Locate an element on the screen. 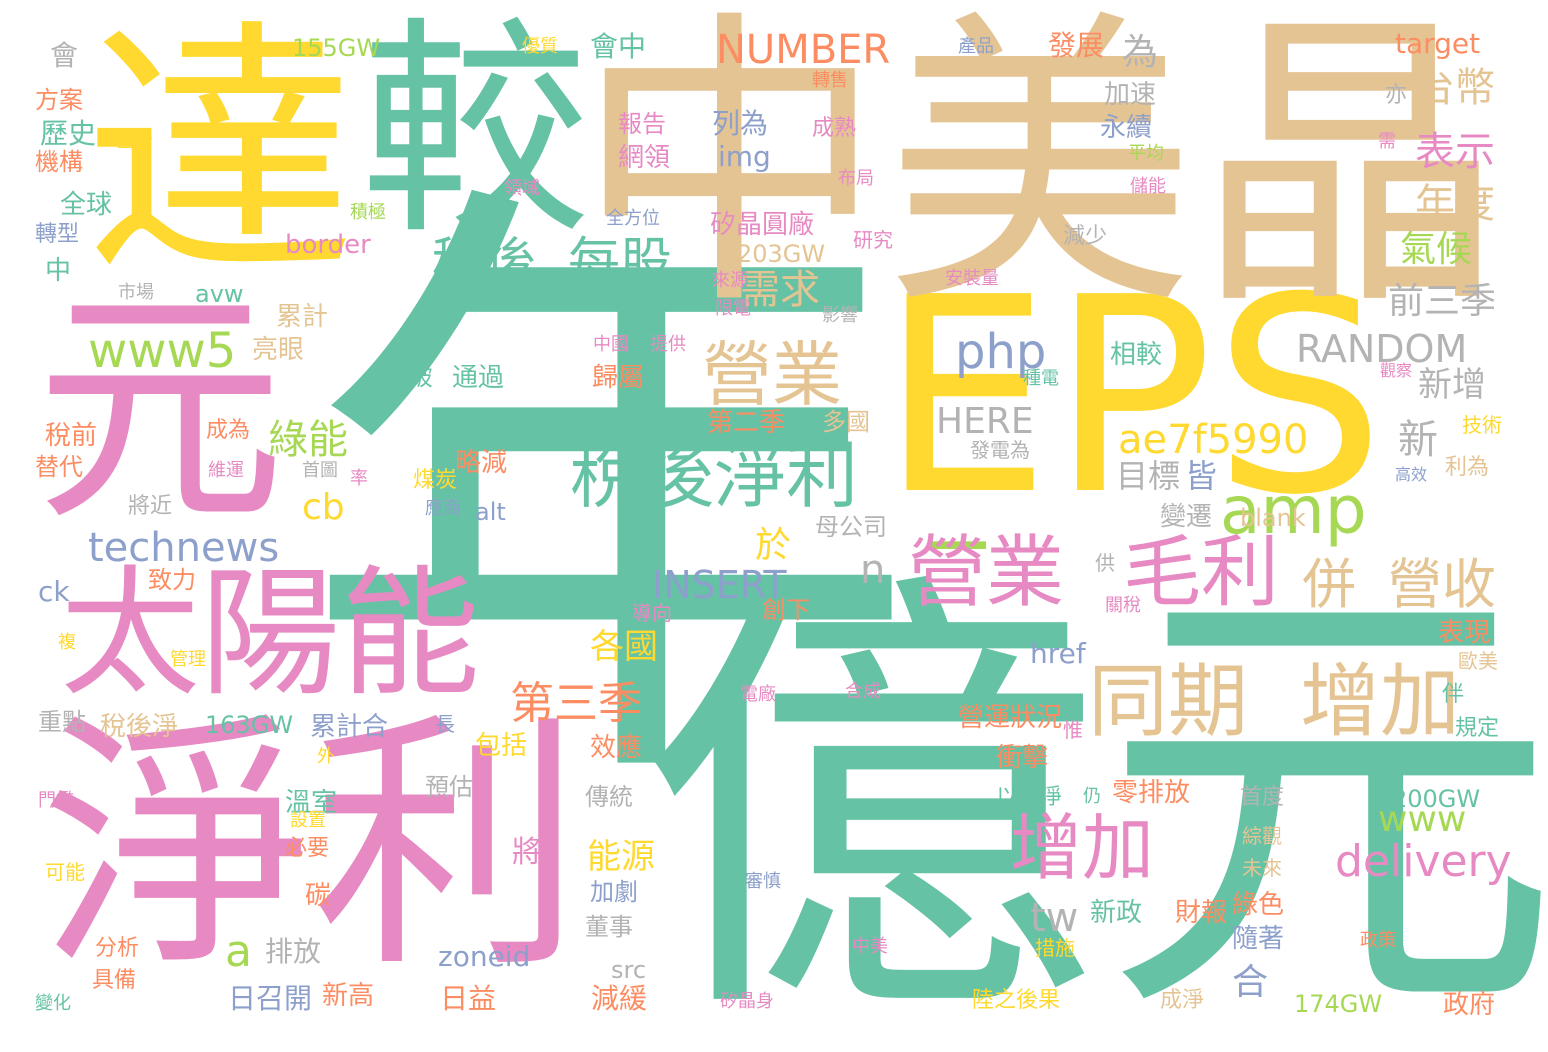 This screenshot has height=1052, width=1548. word-xu: 需 is located at coordinates (1387, 141).